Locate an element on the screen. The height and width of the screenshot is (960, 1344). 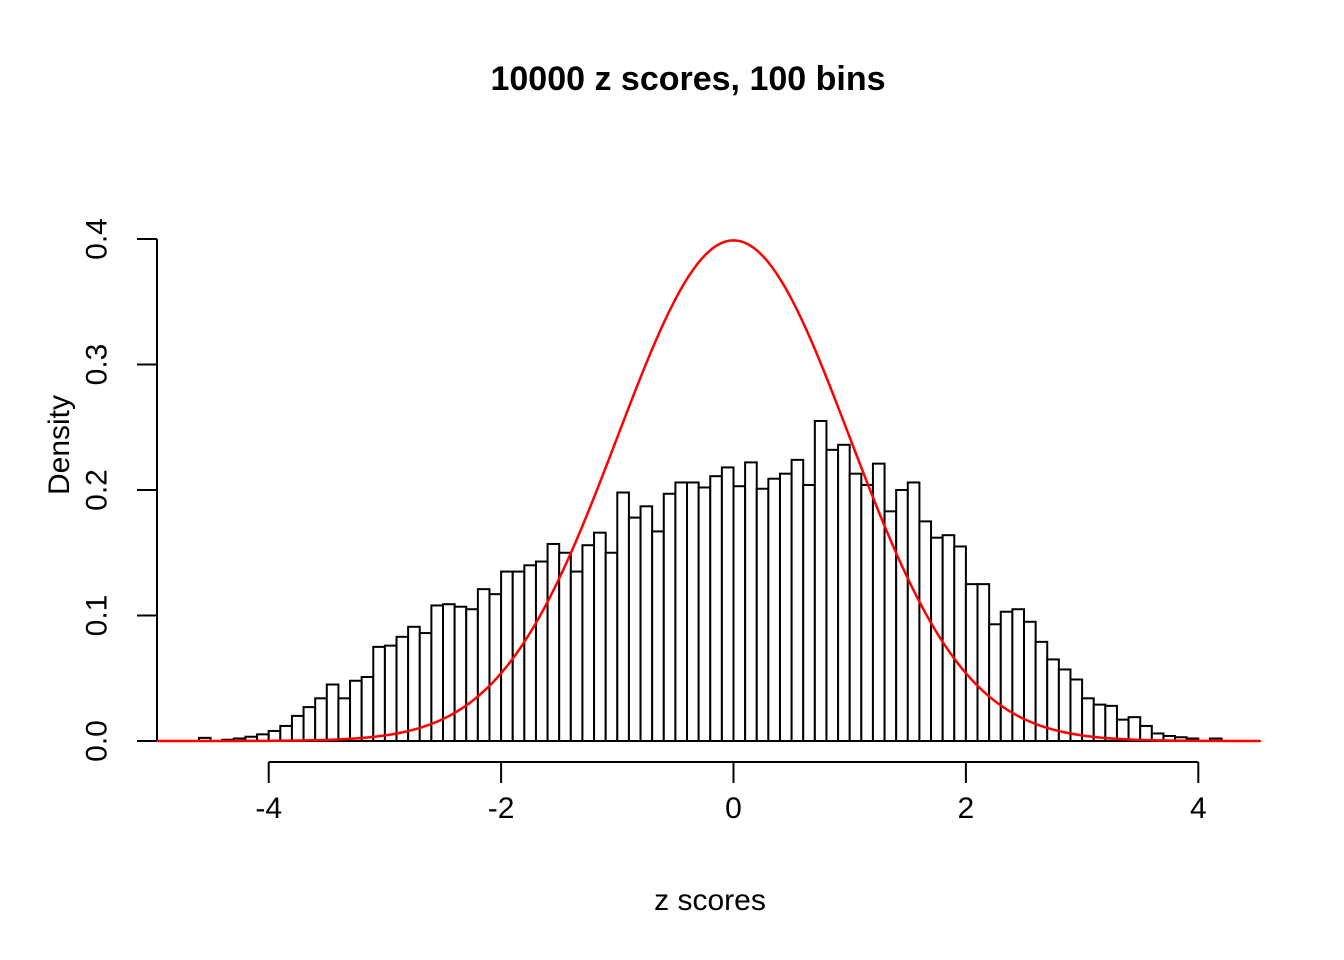
y-tick-label: 0.3 is located at coordinates (97, 365).